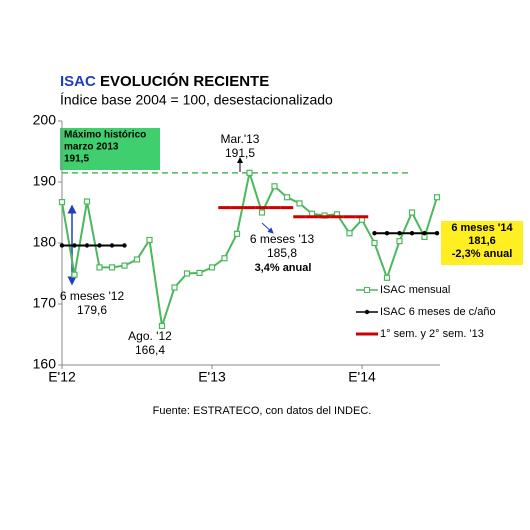 Image resolution: width=530 pixels, height=530 pixels. Describe the element at coordinates (415, 290) in the screenshot. I see `legend-label: ISAC mensual` at that location.